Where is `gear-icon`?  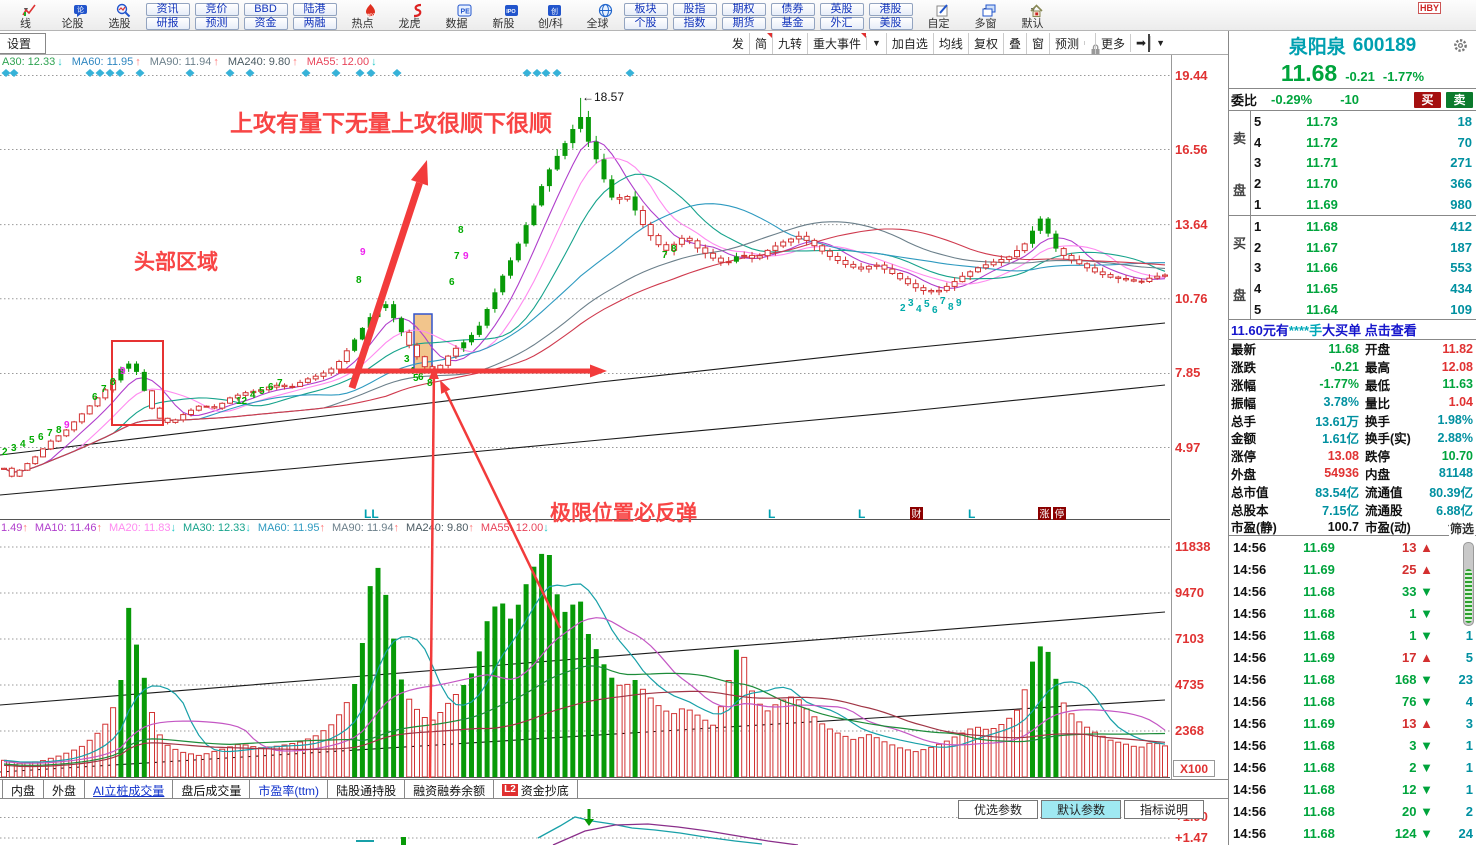
gear-icon is located at coordinates (1460, 45).